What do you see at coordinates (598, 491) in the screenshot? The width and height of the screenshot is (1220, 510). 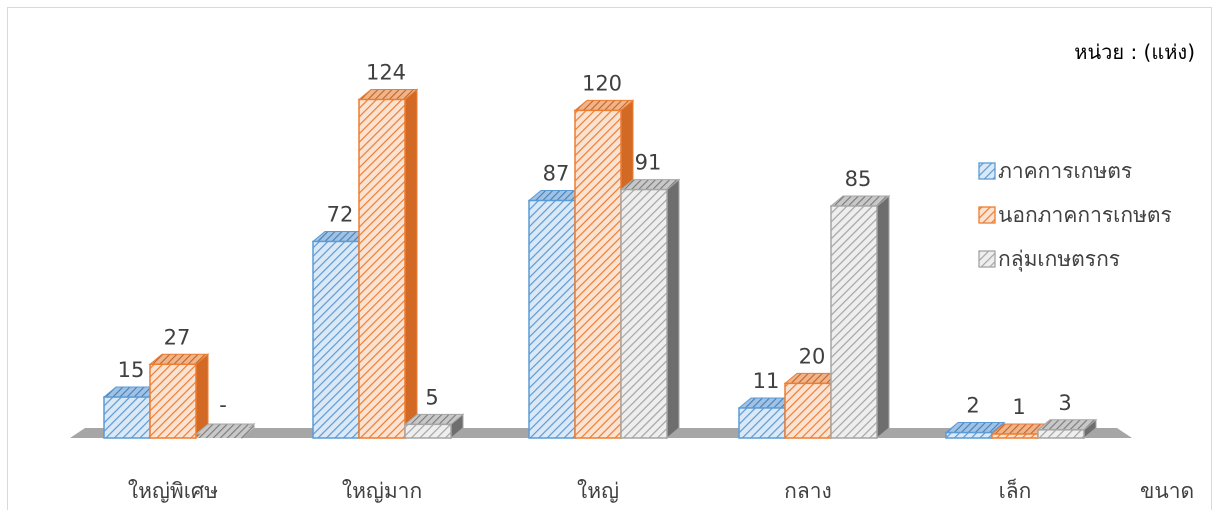 I see `category-label-3: ใหญ่` at bounding box center [598, 491].